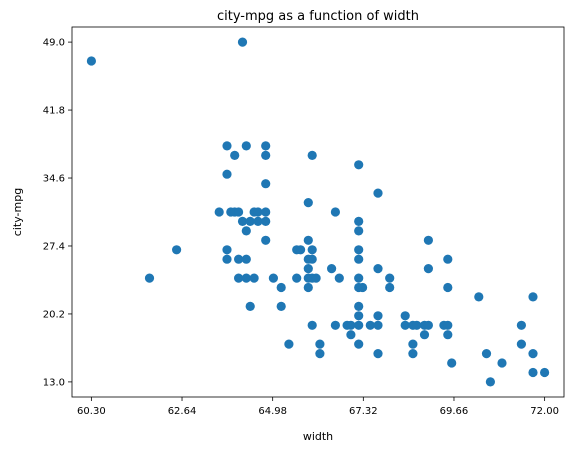 Image resolution: width=576 pixels, height=453 pixels. What do you see at coordinates (54, 43) in the screenshot?
I see `y-tick-label: 49.0` at bounding box center [54, 43].